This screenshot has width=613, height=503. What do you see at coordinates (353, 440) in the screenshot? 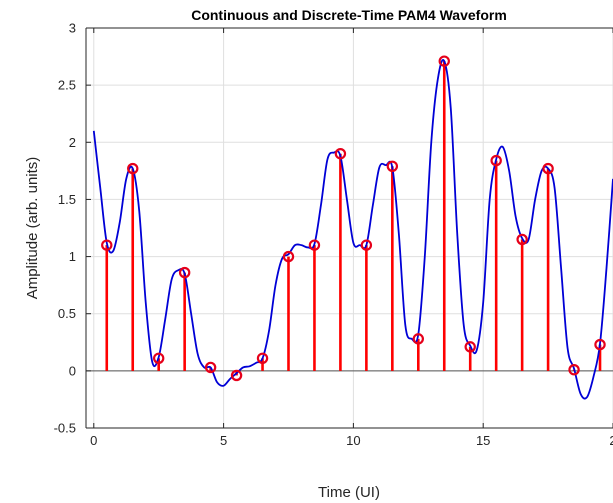
I see `x-tick-label: 10` at bounding box center [353, 440].